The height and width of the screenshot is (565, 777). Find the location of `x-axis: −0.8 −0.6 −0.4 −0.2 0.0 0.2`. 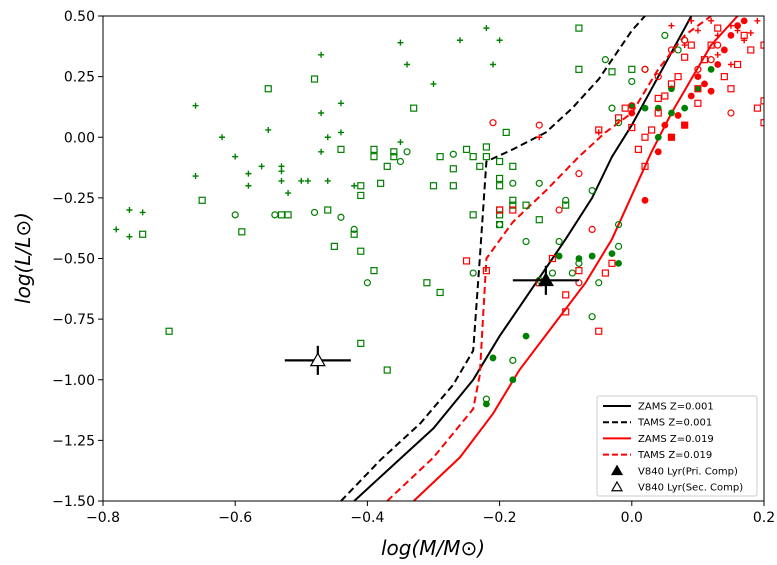

x-axis: −0.8 −0.6 −0.4 −0.2 0.0 0.2 is located at coordinates (430, 513).